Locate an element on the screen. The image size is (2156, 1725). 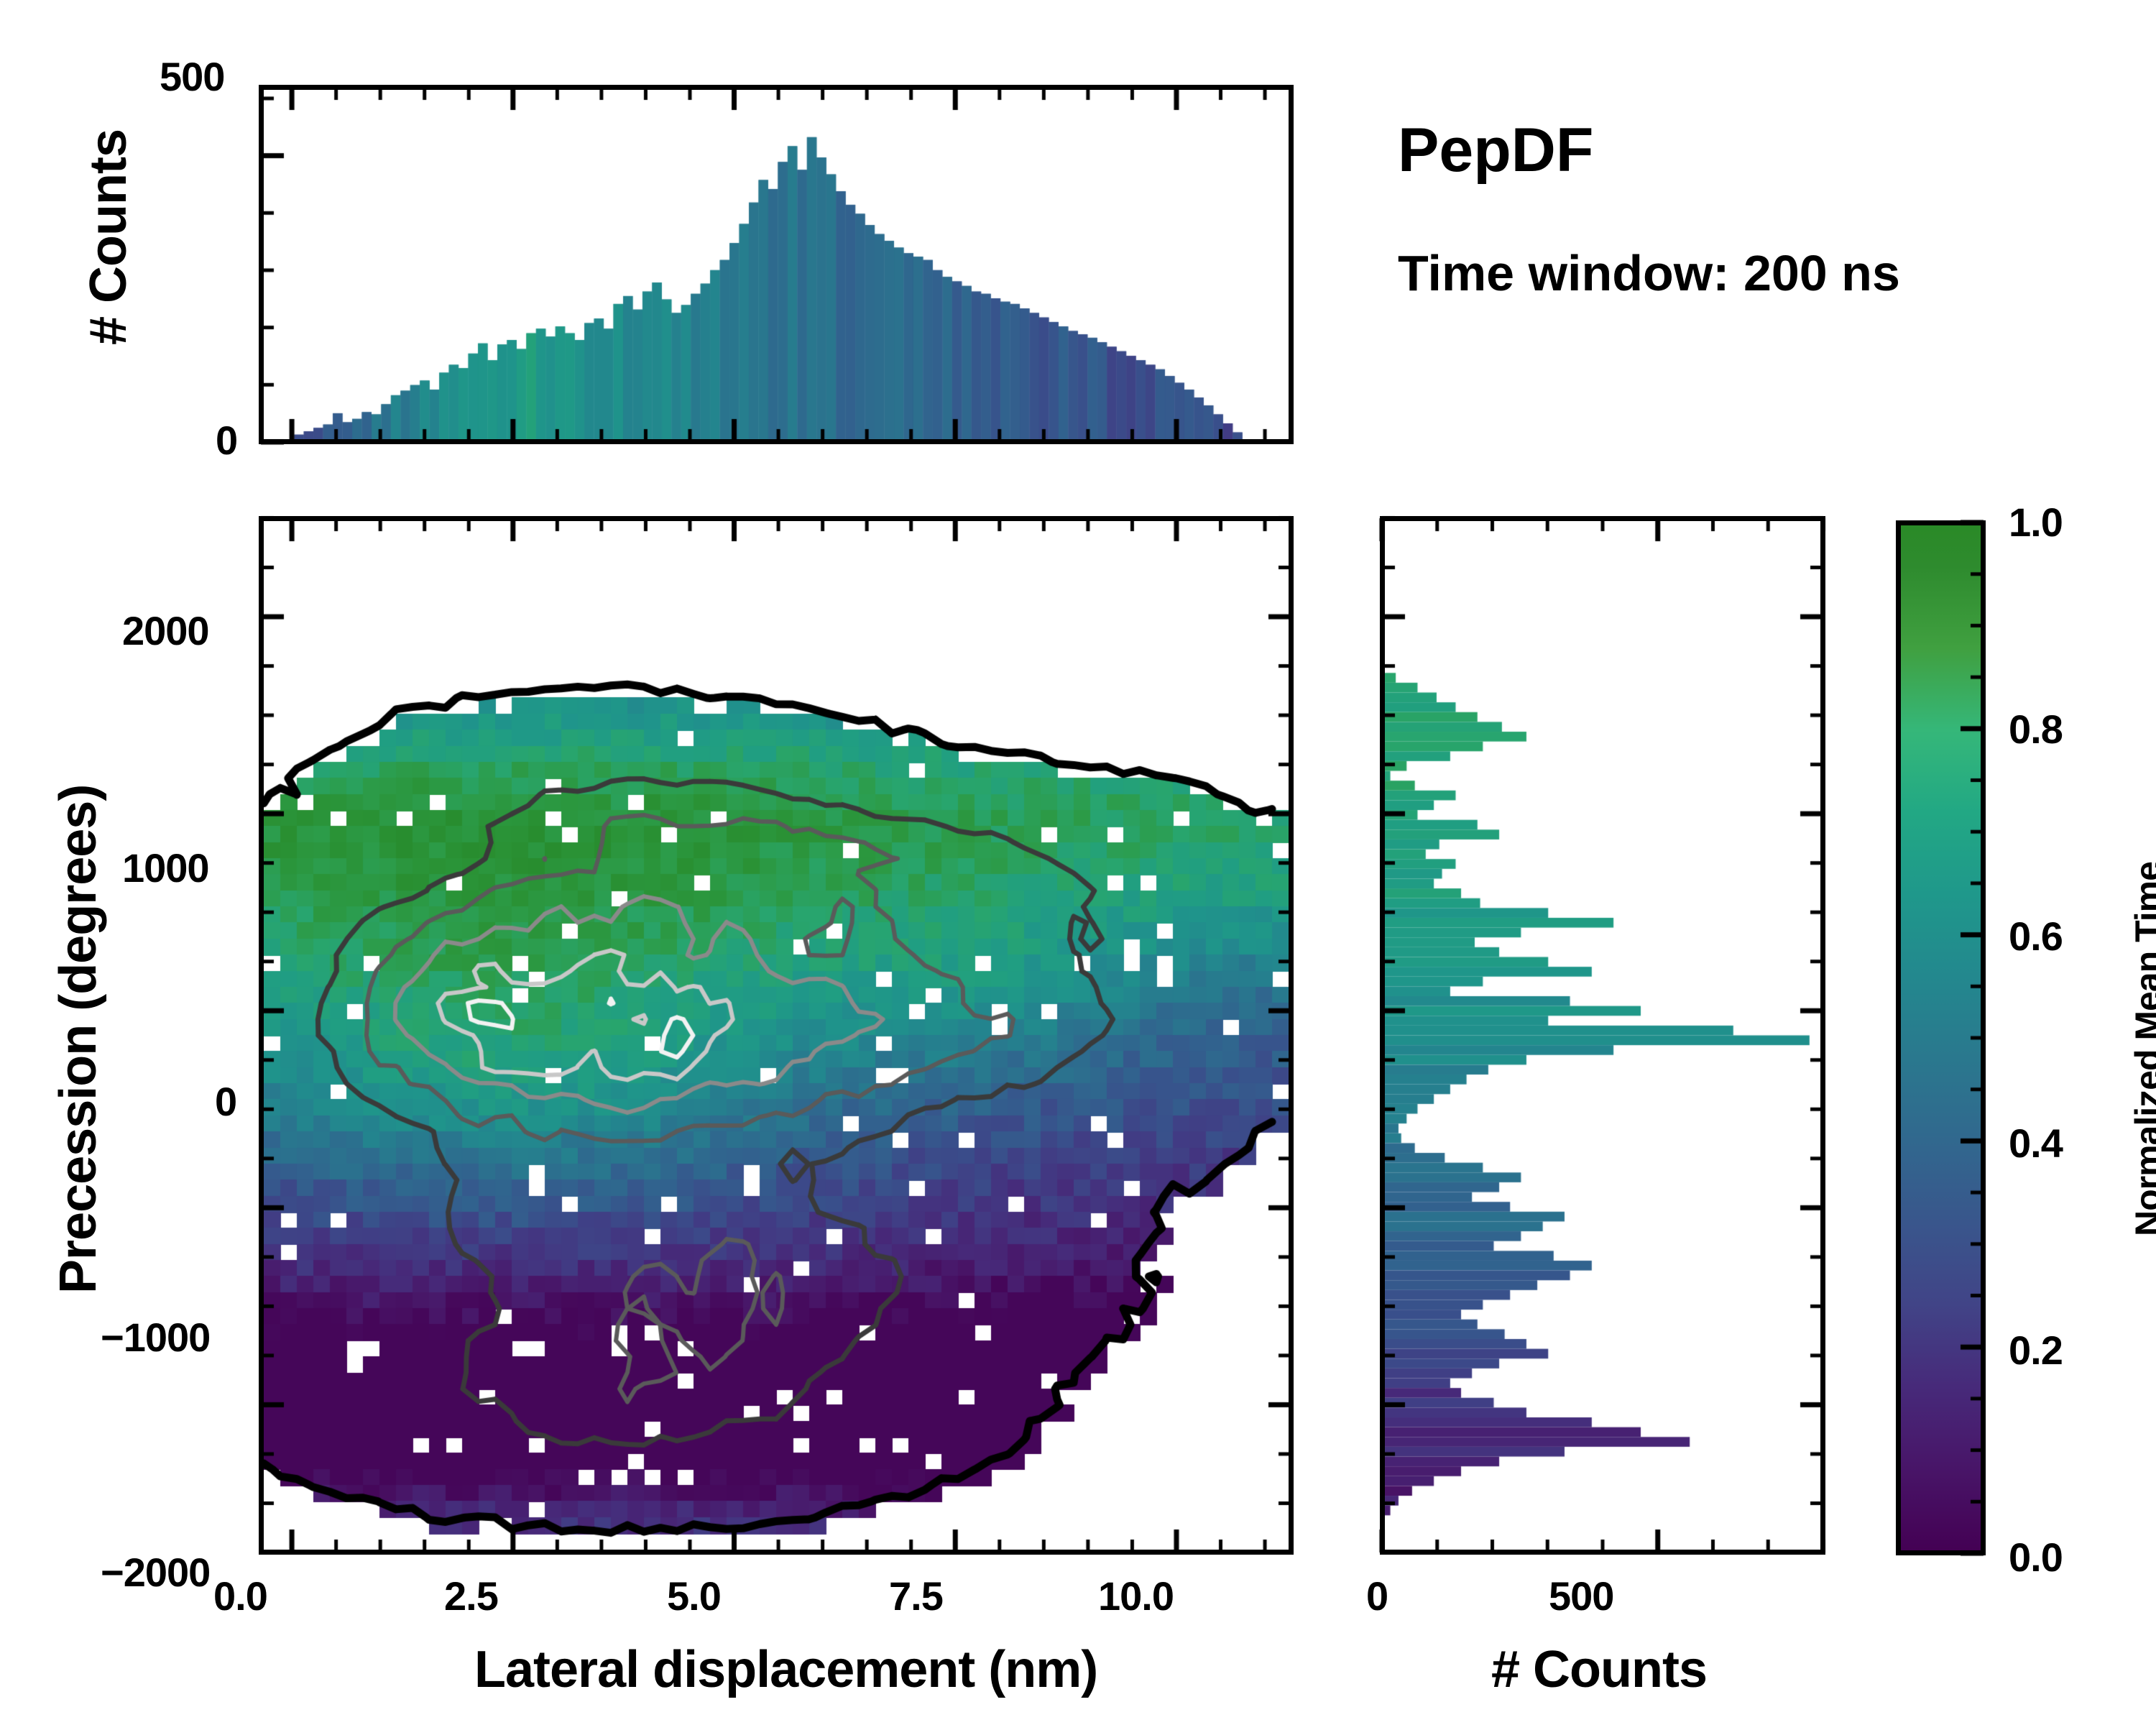
right-marginal-axes is located at coordinates (1603, 1035).